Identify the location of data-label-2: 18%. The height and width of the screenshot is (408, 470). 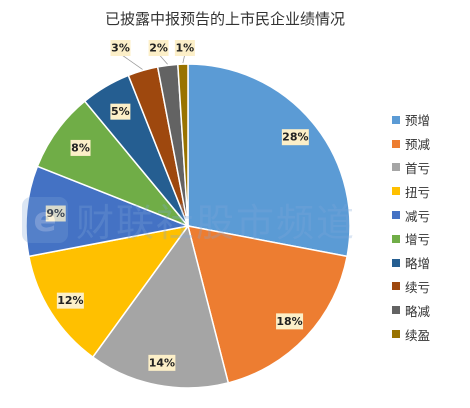
(290, 321).